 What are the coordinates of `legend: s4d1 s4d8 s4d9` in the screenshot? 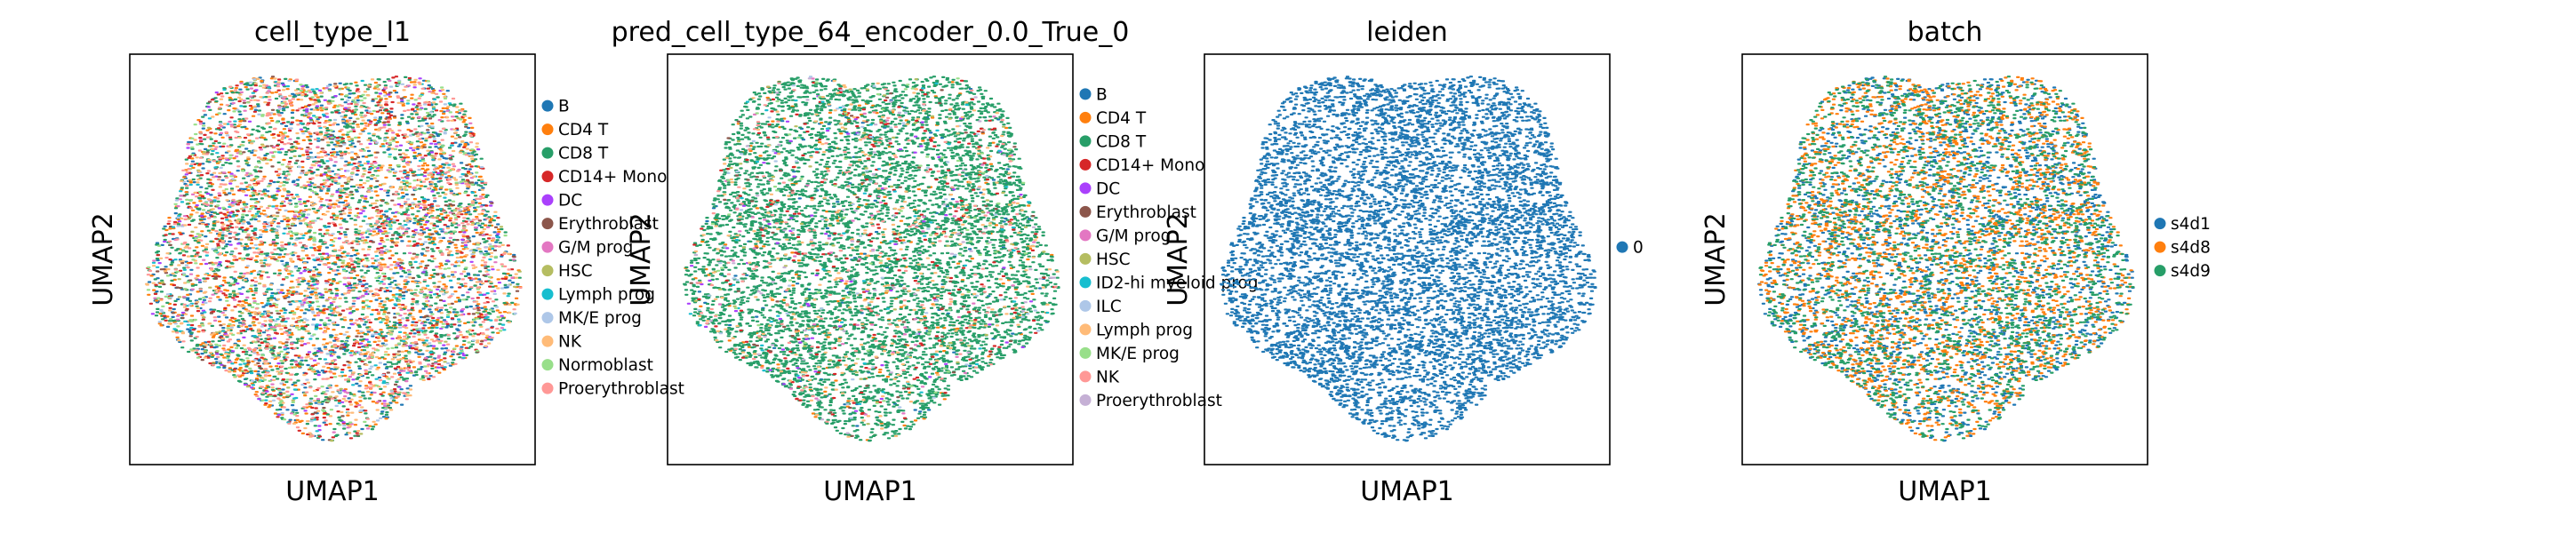 It's located at (2182, 248).